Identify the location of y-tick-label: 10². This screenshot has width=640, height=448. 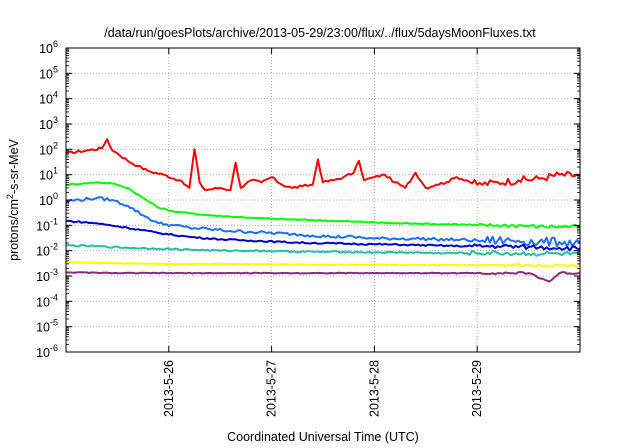
(48, 148).